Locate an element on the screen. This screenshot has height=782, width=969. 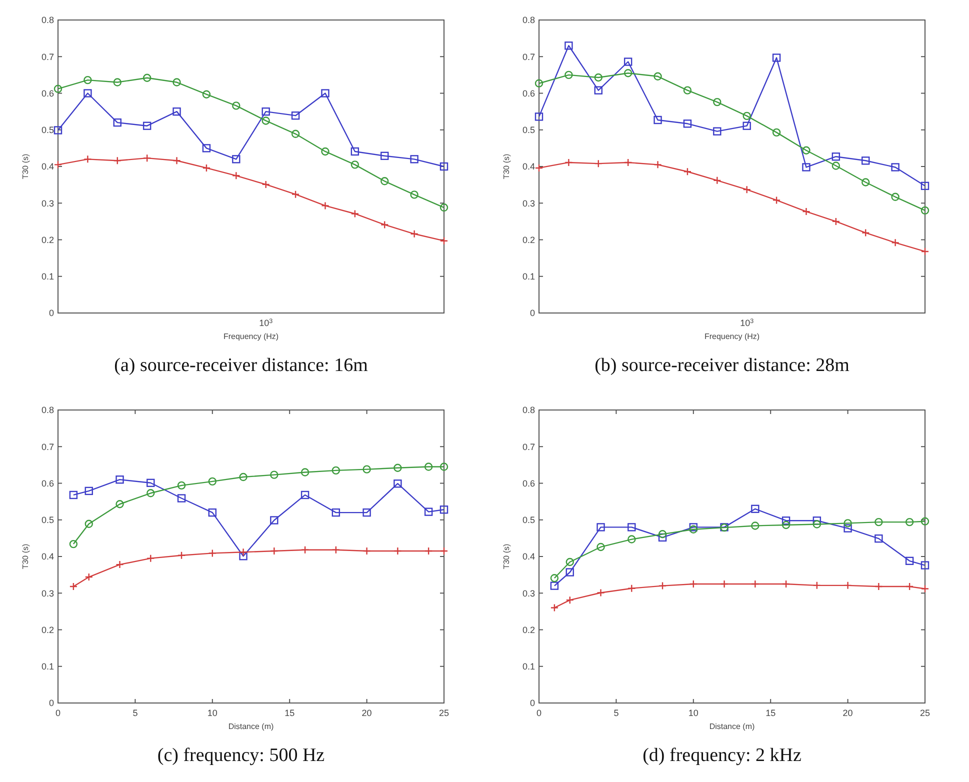
x-tick-label: 15 is located at coordinates (289, 713).